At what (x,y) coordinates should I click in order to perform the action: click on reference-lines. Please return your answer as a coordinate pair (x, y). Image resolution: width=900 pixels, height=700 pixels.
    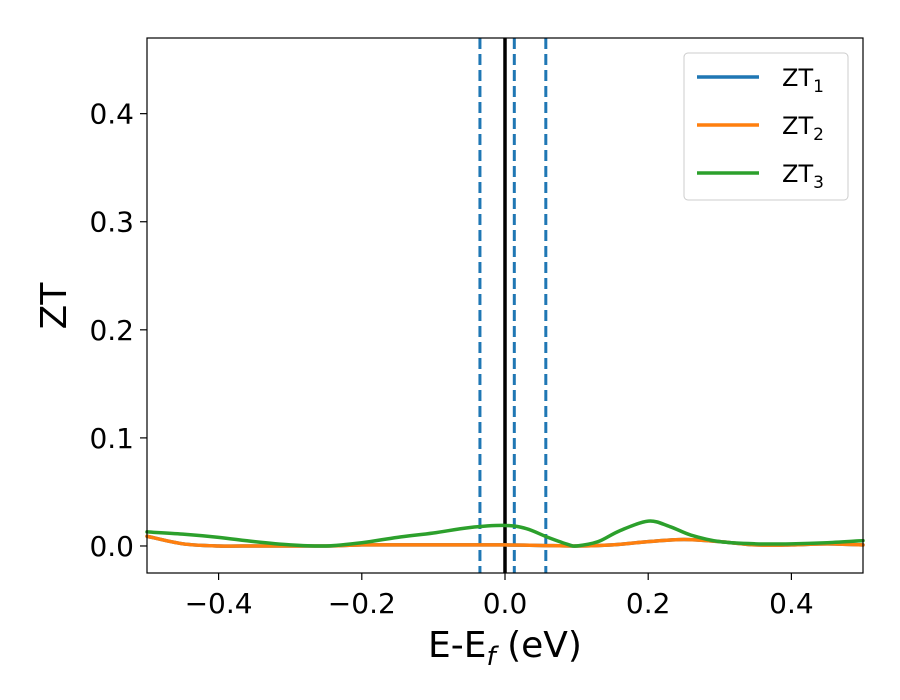
    Looking at the image, I should click on (513, 305).